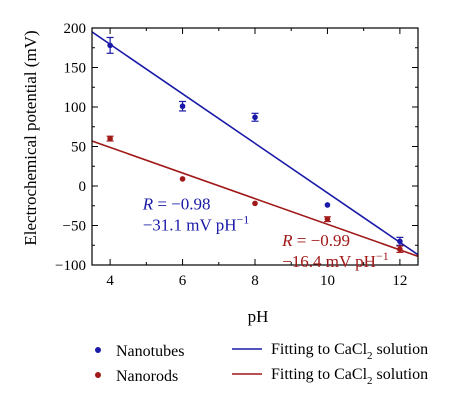 The image size is (474, 405). Describe the element at coordinates (78, 148) in the screenshot. I see `y-tick-label-50: 50` at that location.